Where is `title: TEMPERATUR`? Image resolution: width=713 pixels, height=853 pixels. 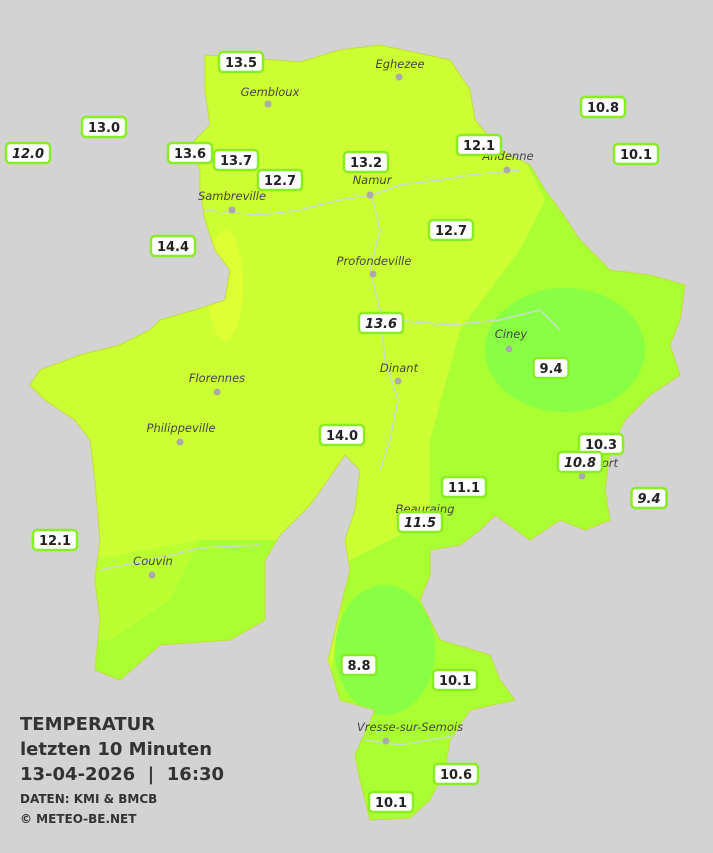
title: TEMPERATUR is located at coordinates (87, 724).